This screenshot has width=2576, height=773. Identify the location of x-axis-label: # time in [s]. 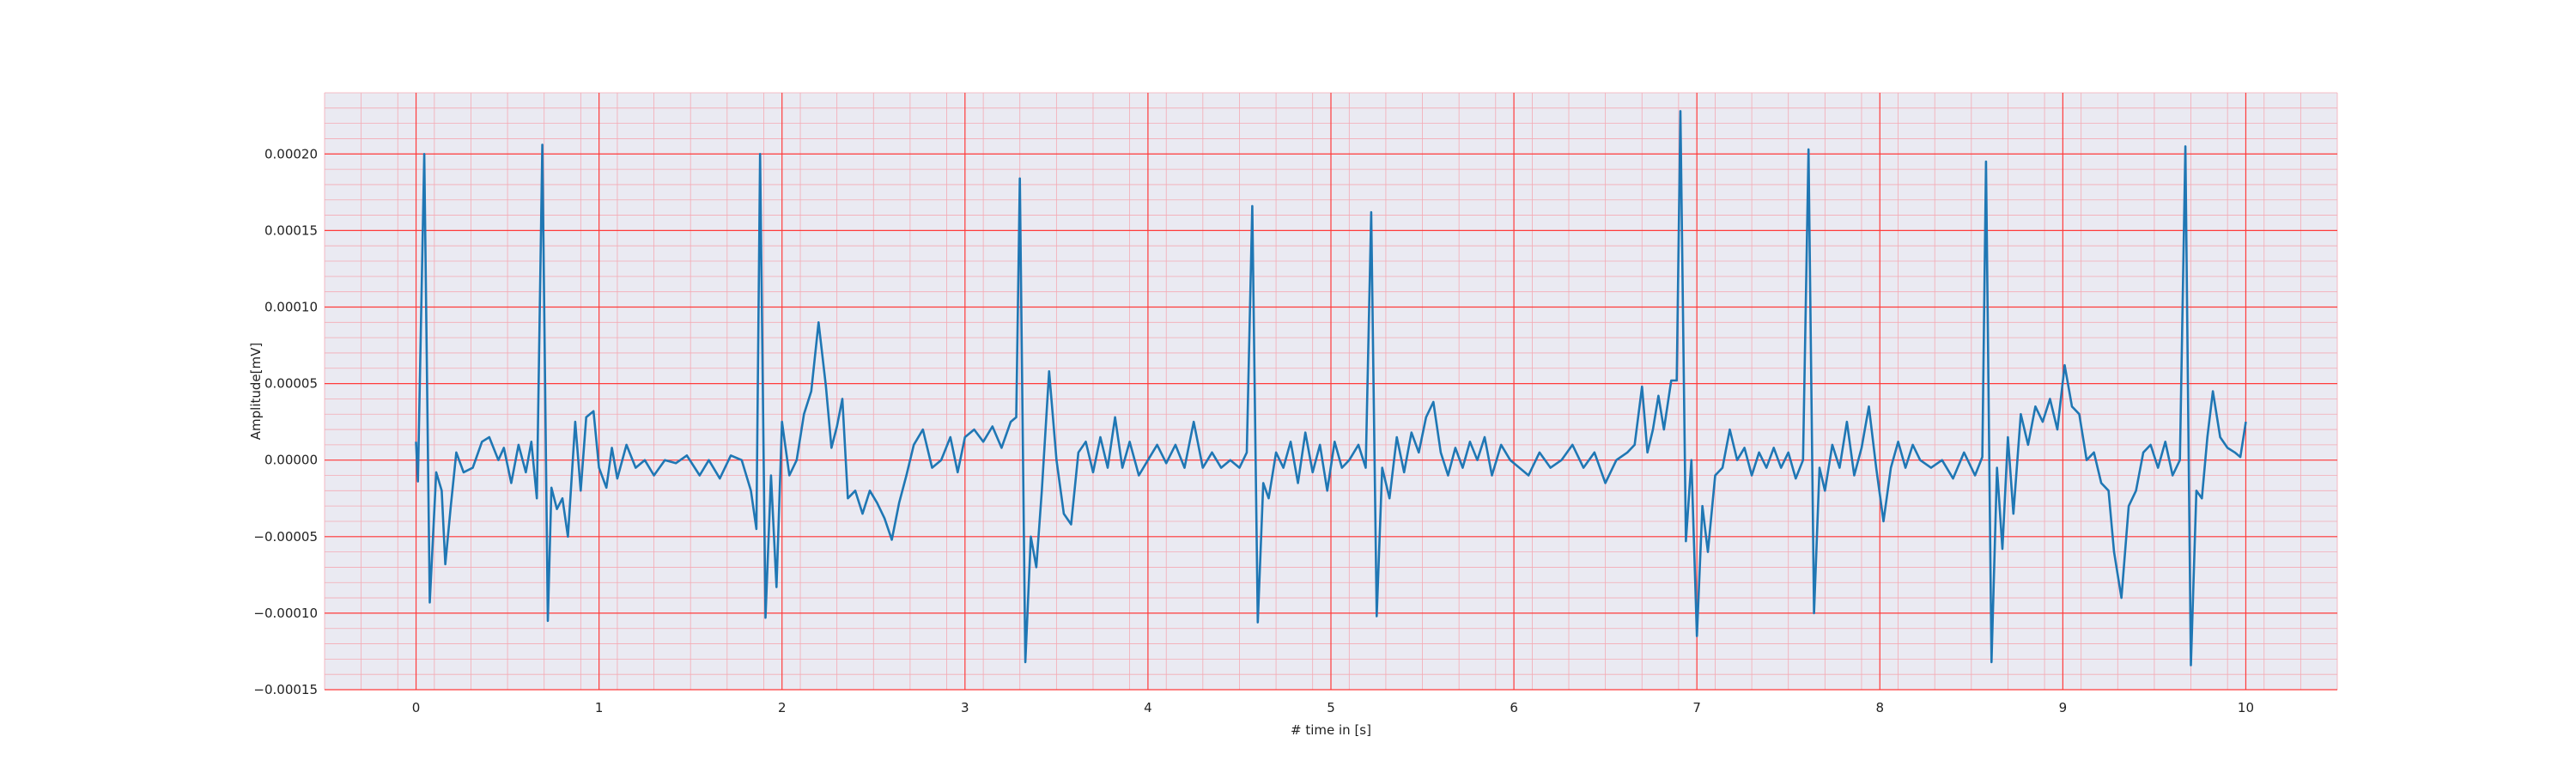
(1331, 730).